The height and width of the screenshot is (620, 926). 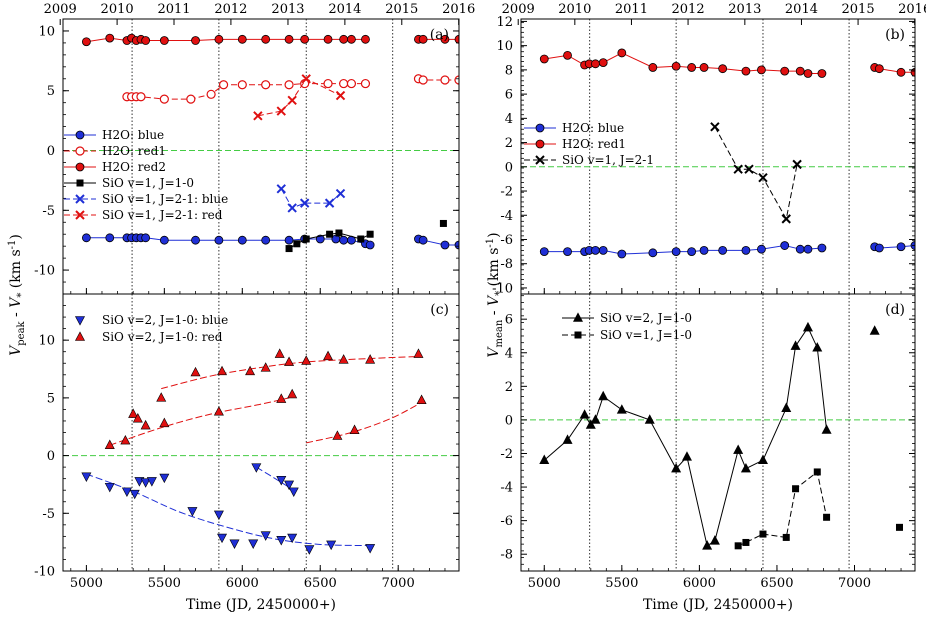 What do you see at coordinates (48, 514) in the screenshot?
I see `y-tick-label: -5` at bounding box center [48, 514].